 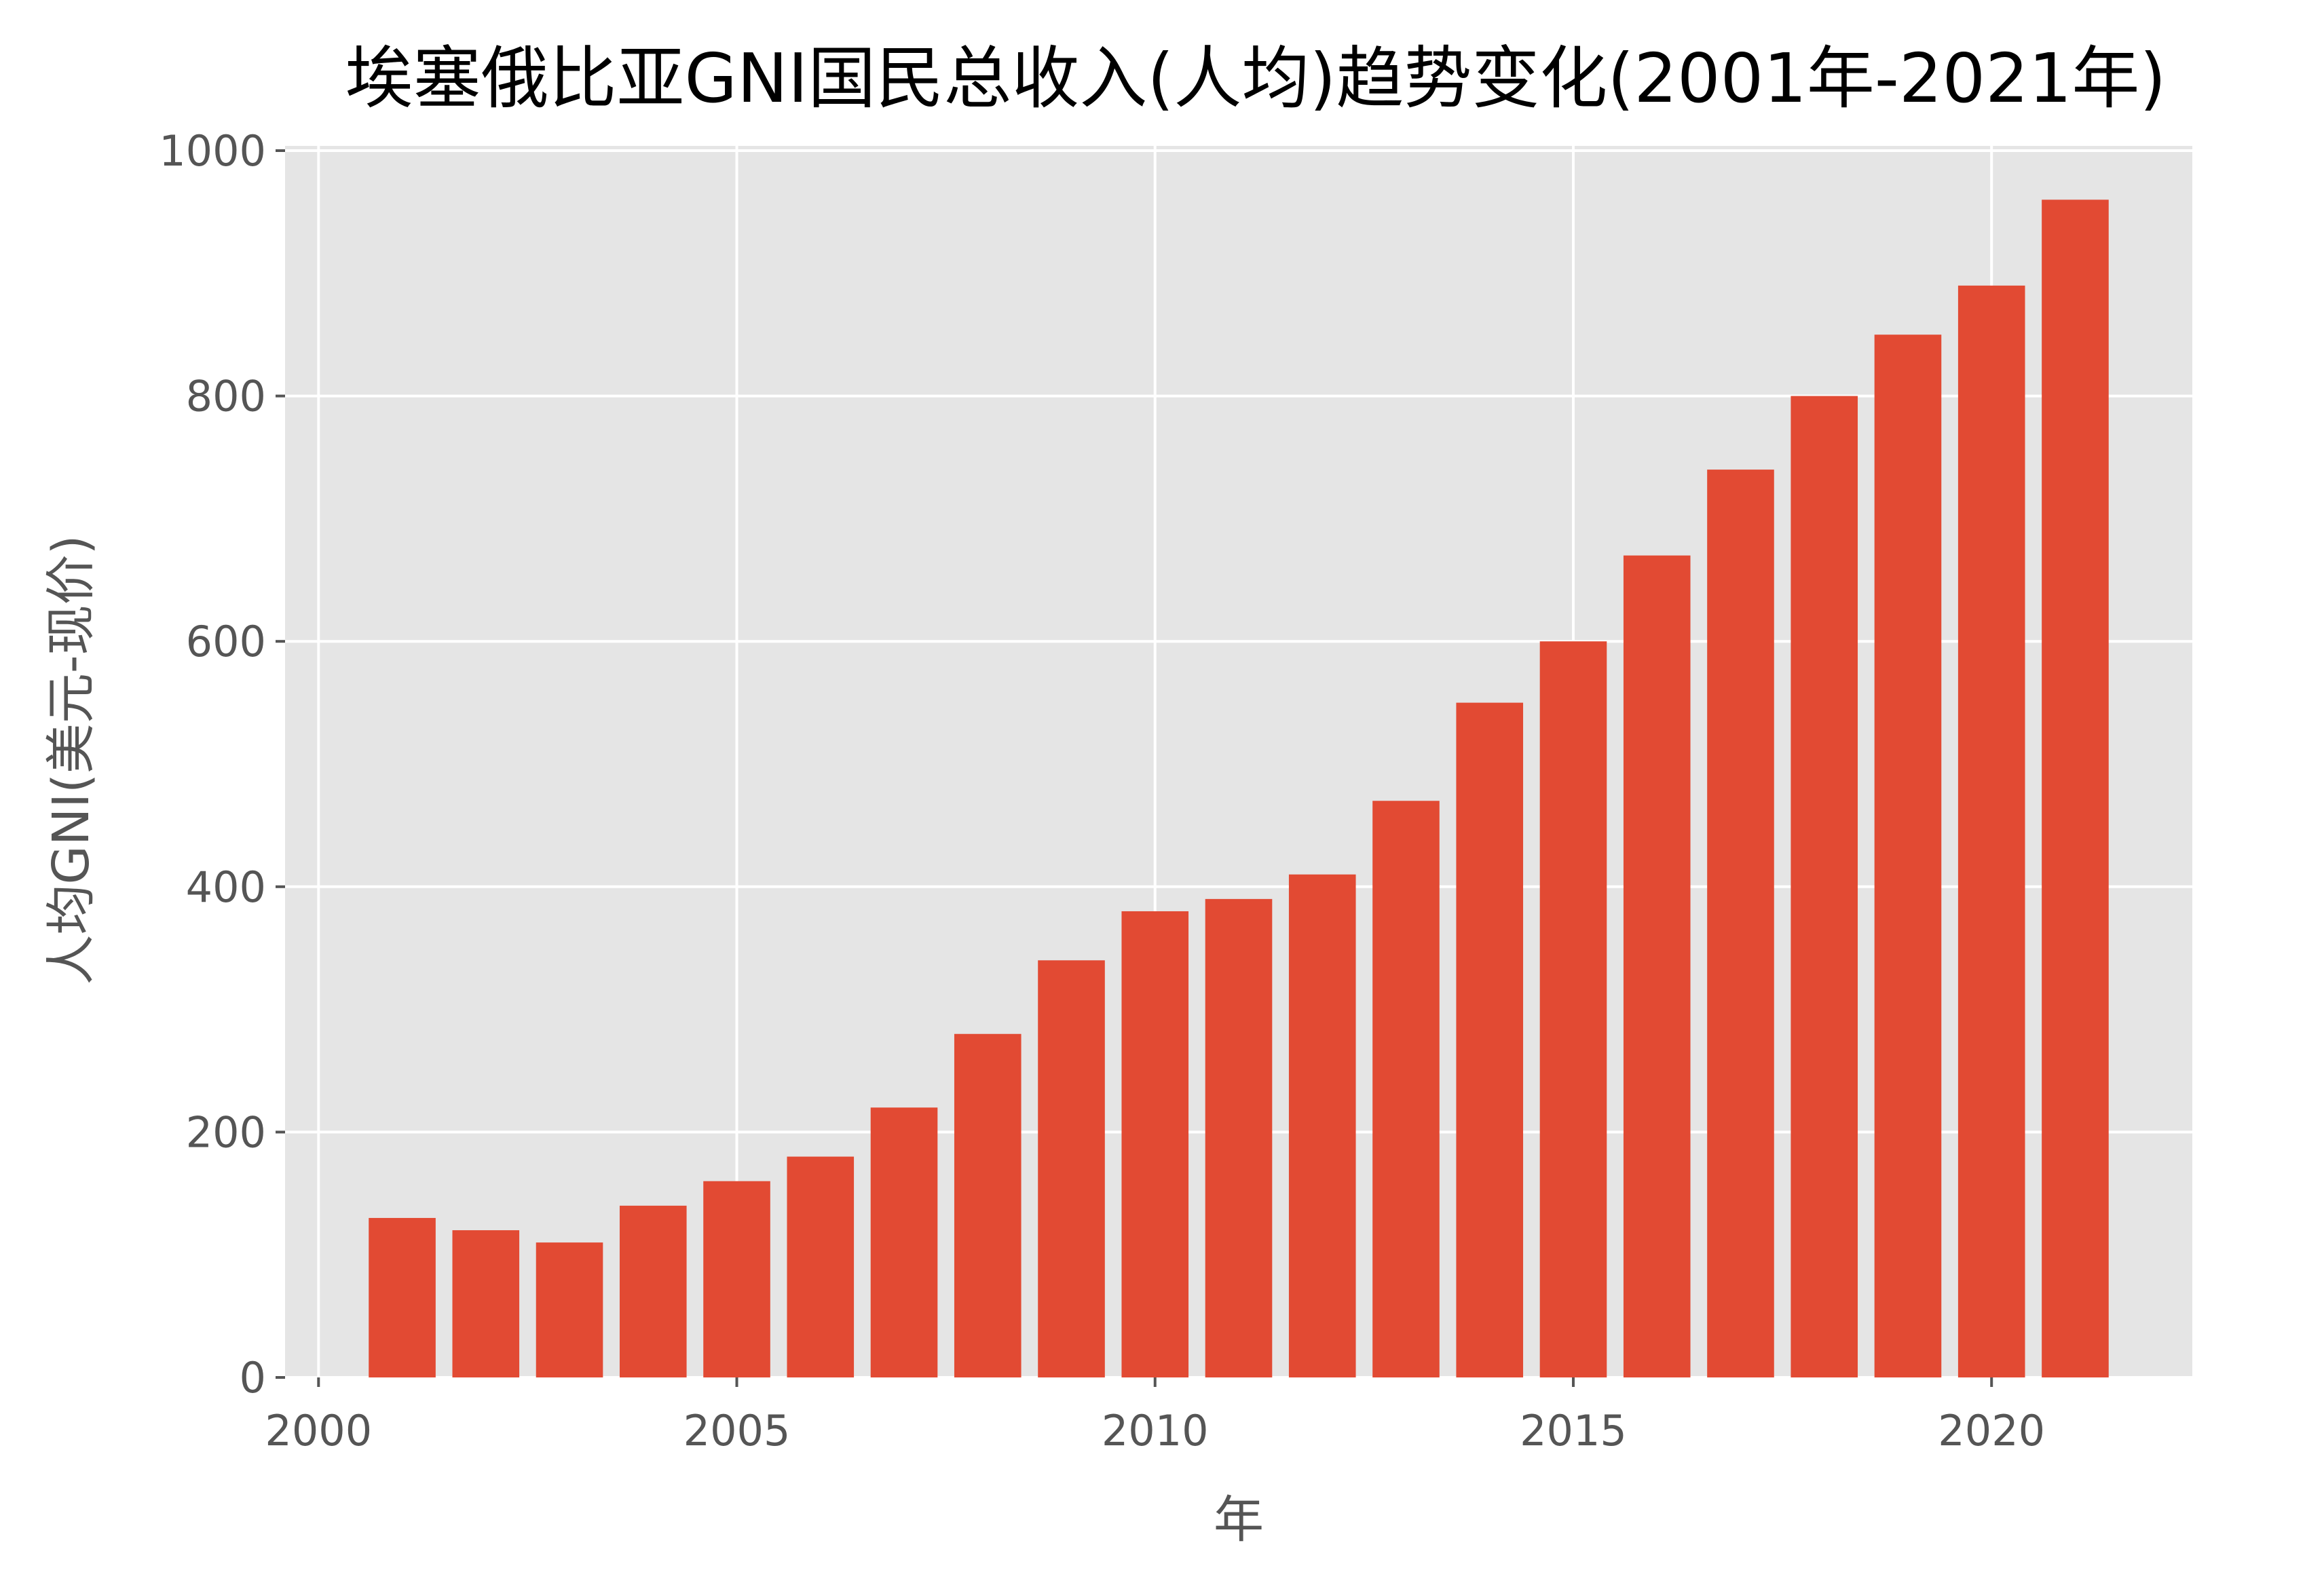 I want to click on y-axis-label: 人均GNI(美元-现价), so click(x=71, y=760).